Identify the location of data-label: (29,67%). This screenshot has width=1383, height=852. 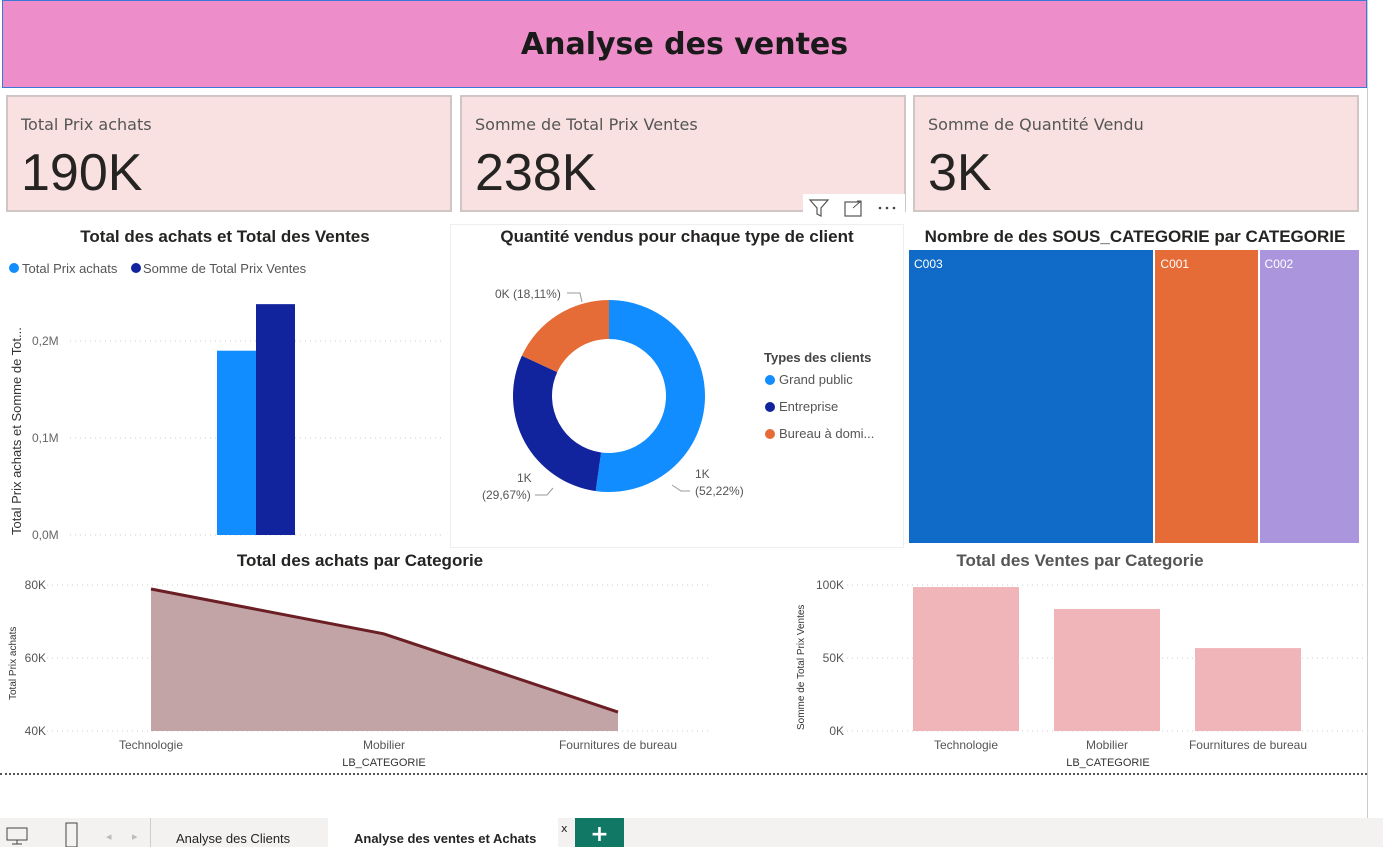
(506, 495).